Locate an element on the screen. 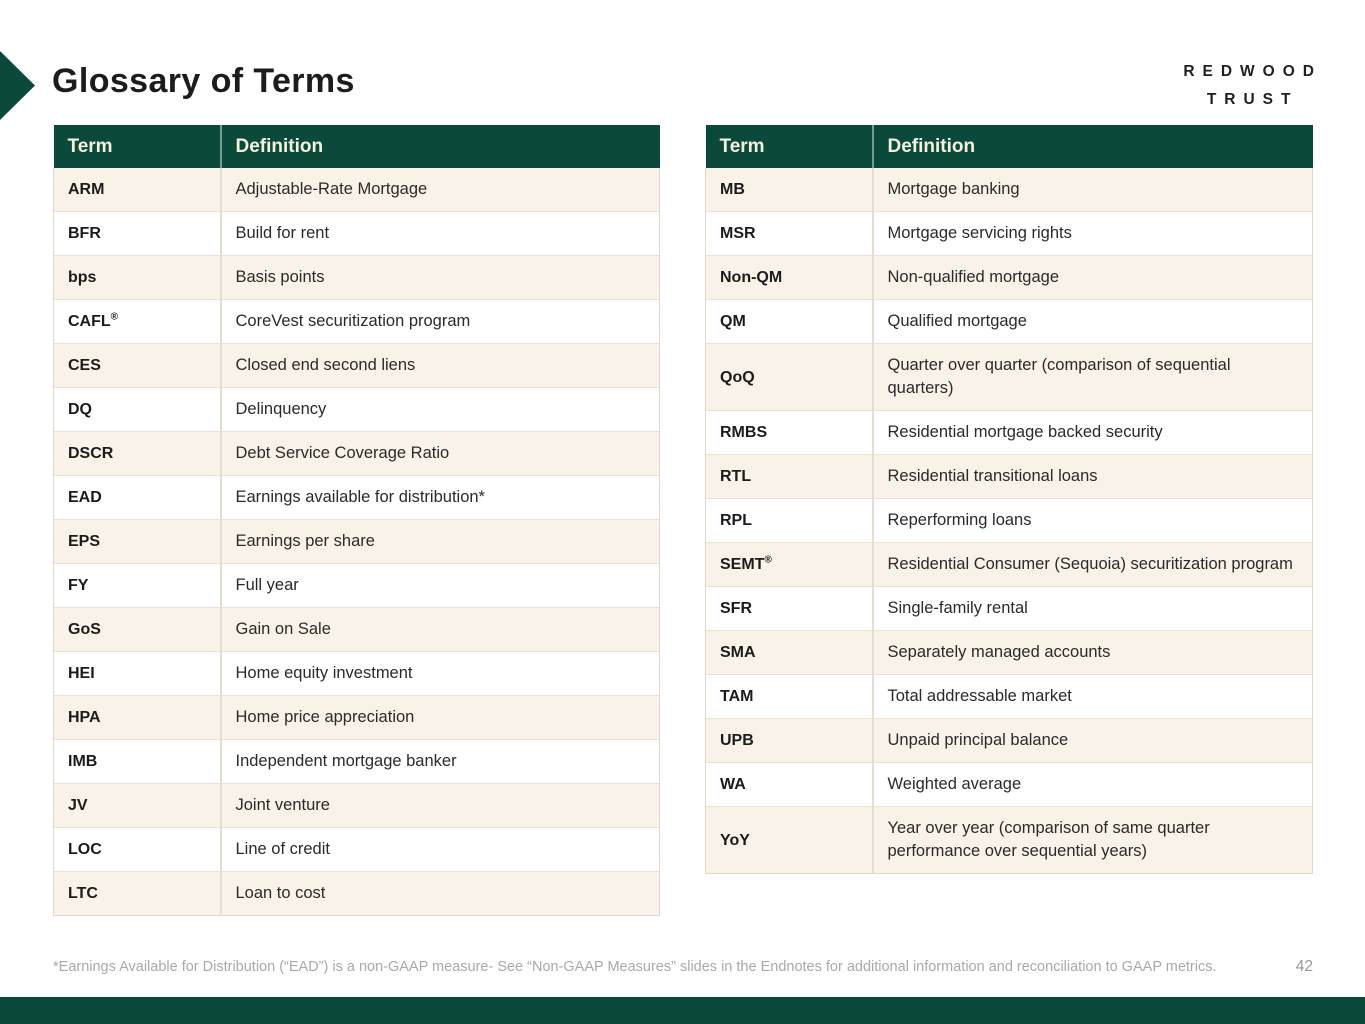 The image size is (1365, 1024). table-row: IMB Independent mortgage banker is located at coordinates (356, 761).